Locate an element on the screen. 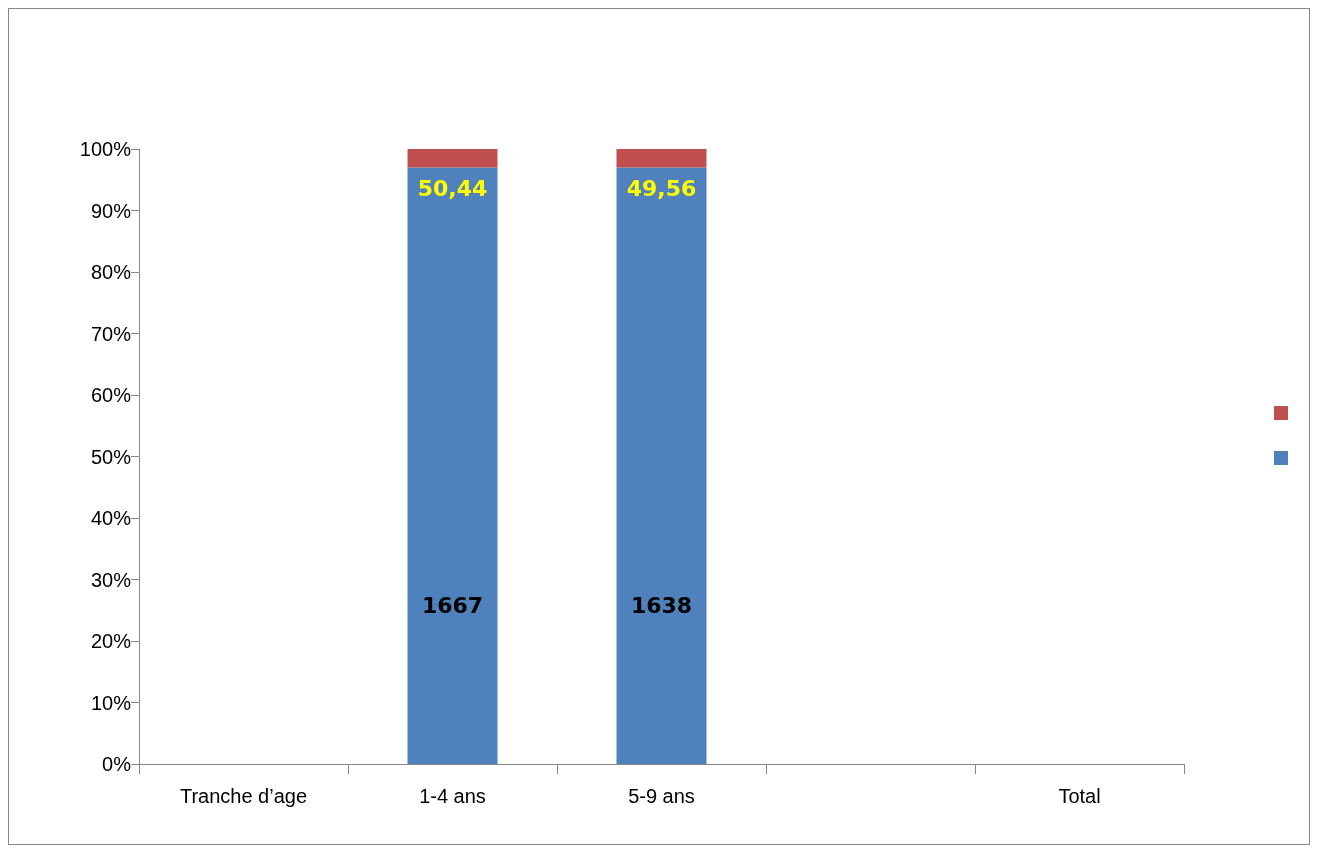 The image size is (1327, 857). y-tick-label: 0% is located at coordinates (117, 764).